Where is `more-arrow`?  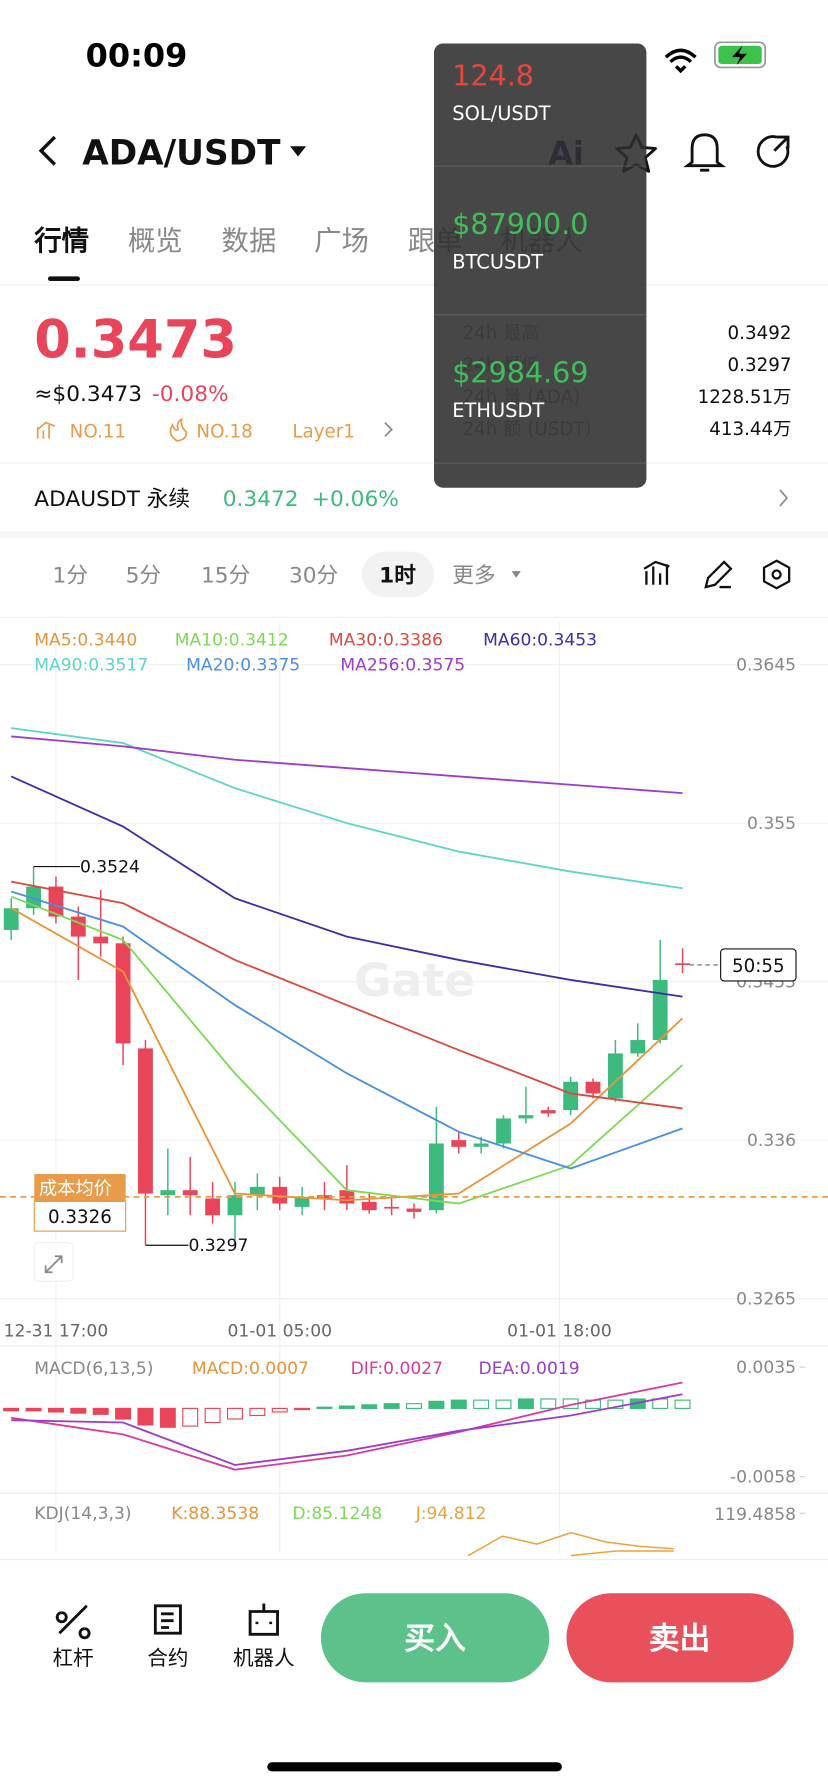
more-arrow is located at coordinates (516, 574).